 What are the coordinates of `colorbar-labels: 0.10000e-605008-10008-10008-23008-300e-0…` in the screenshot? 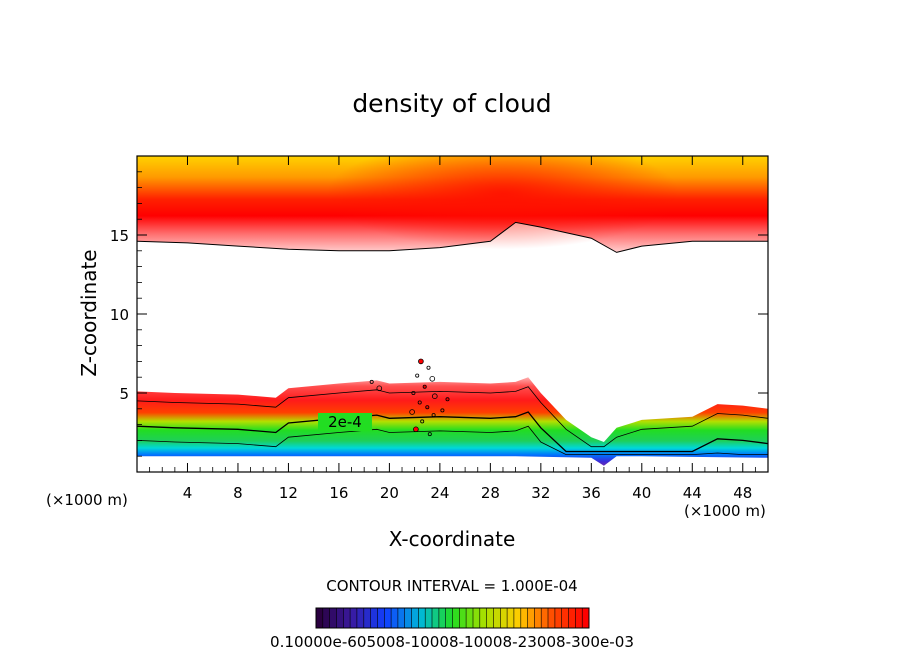 It's located at (452, 642).